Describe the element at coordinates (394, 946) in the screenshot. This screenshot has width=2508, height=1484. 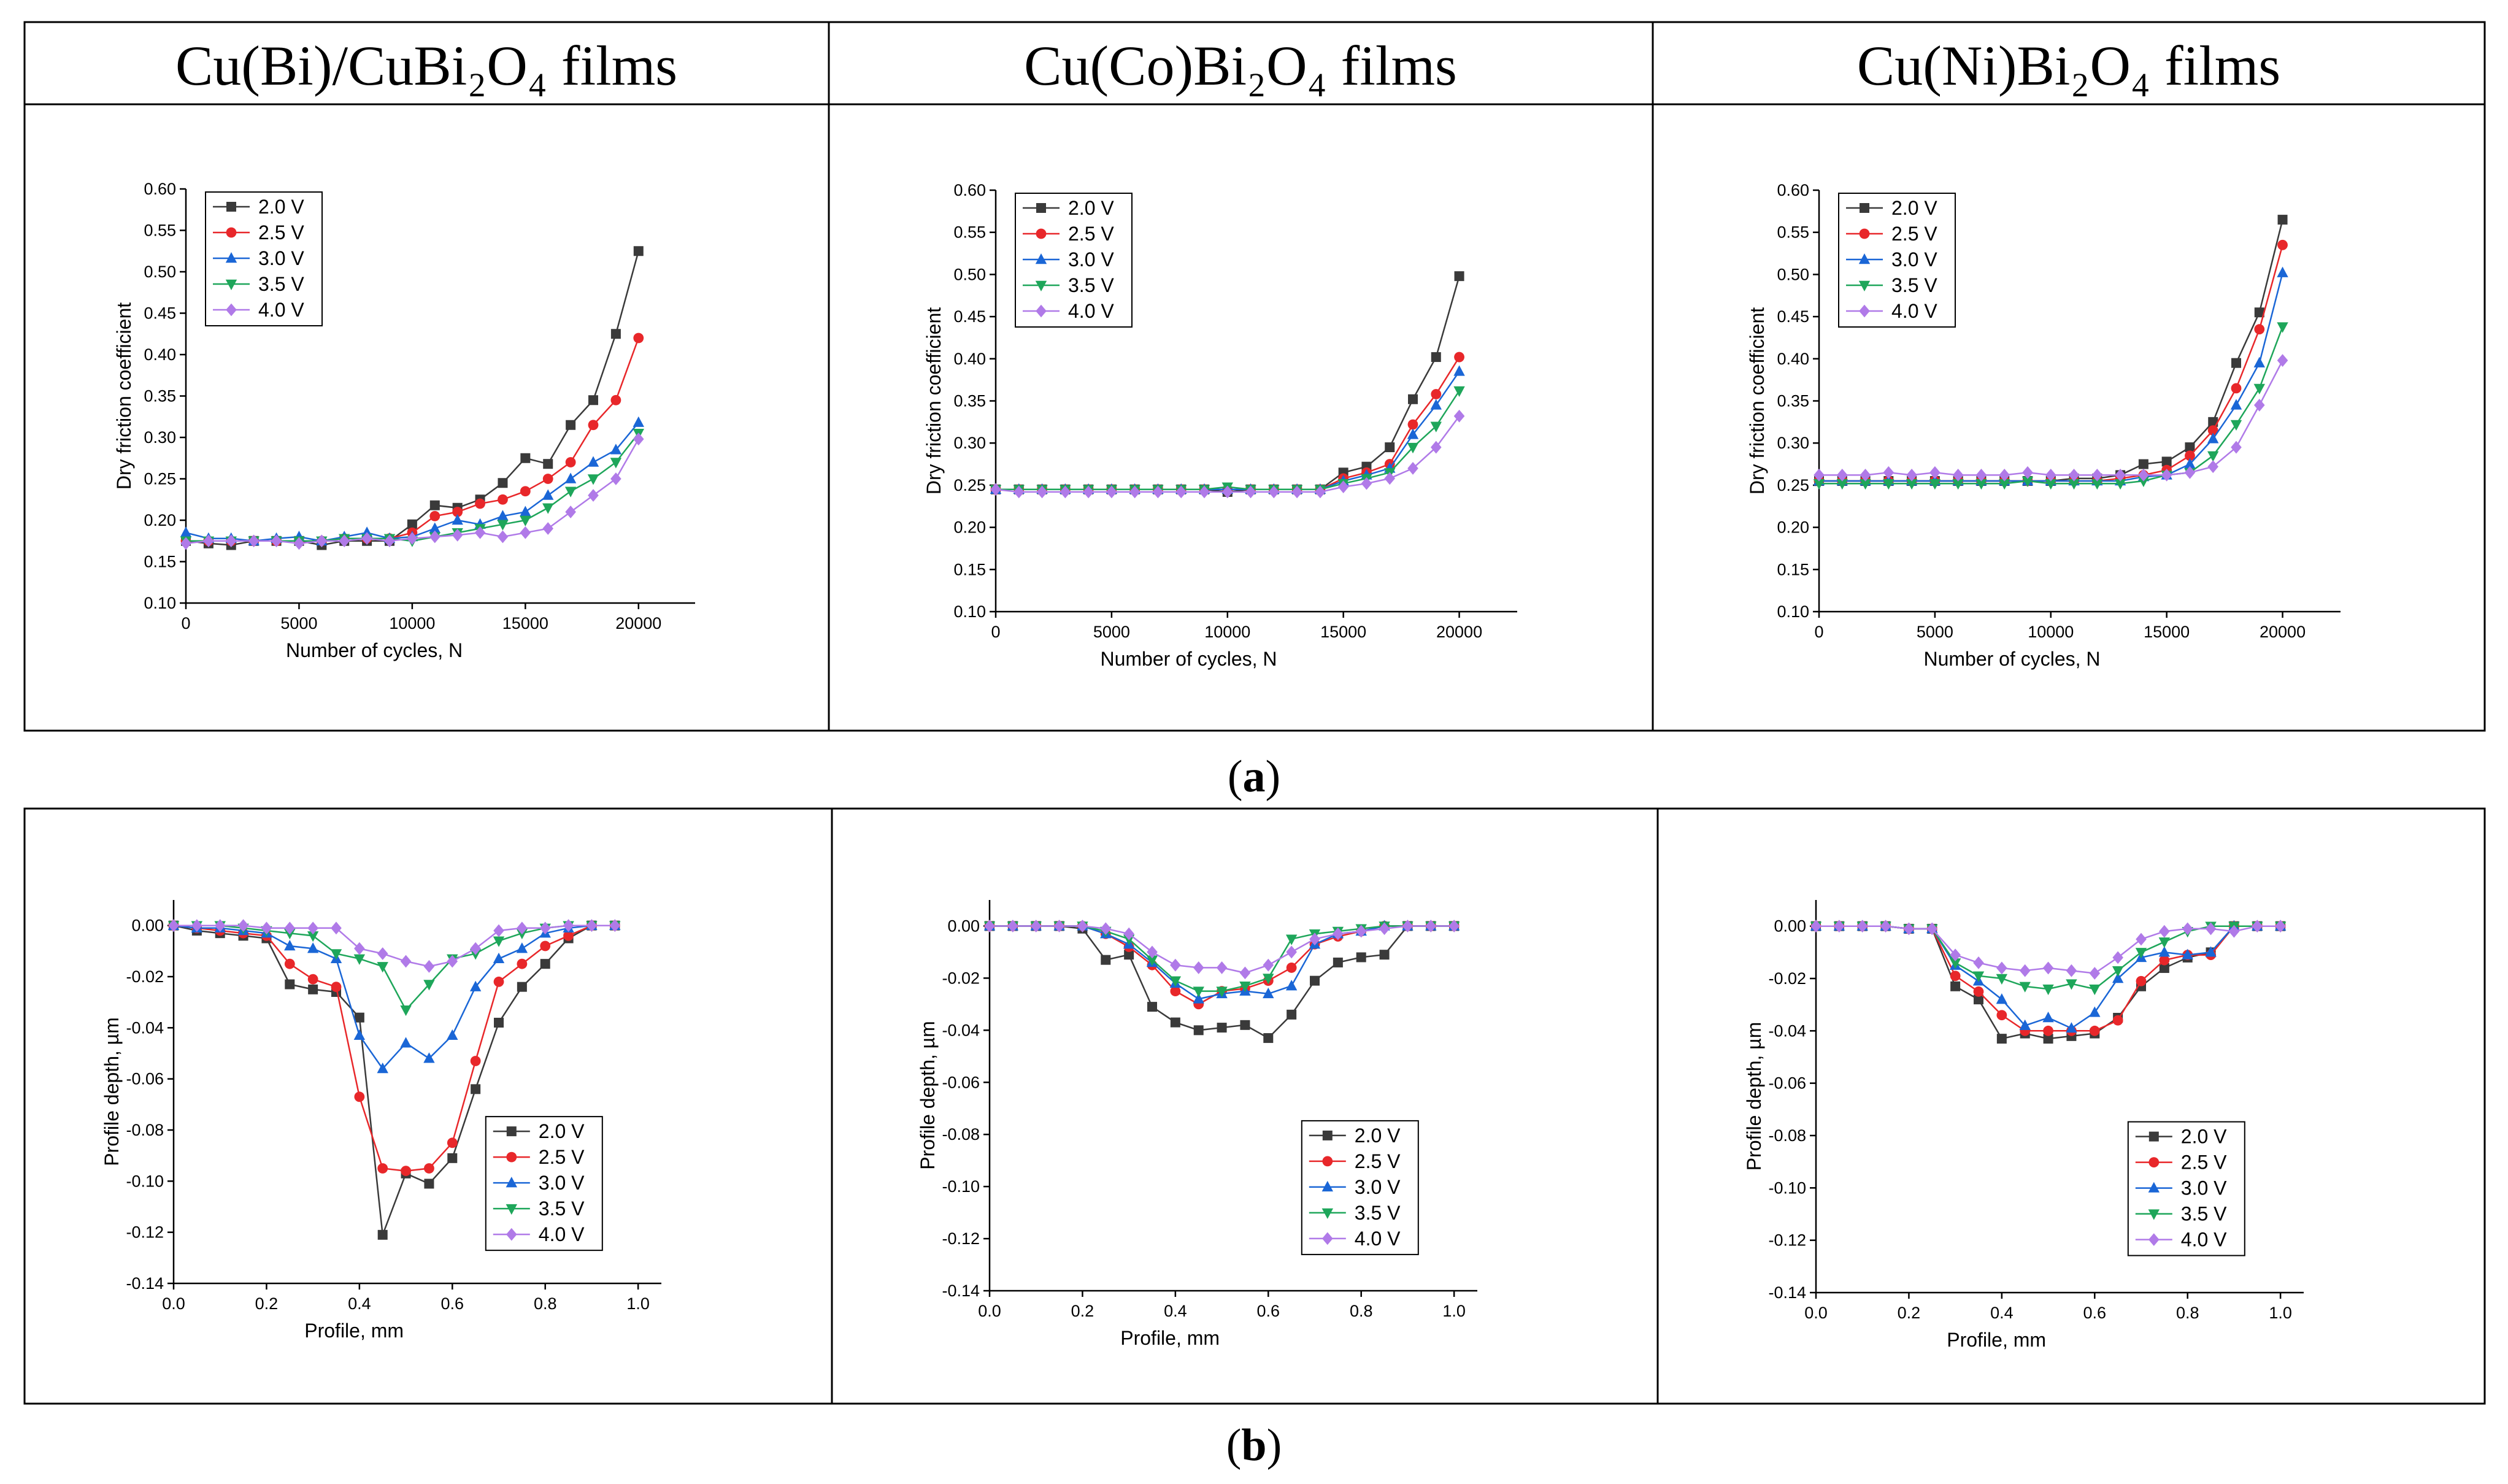
I see `series-4-0-v` at that location.